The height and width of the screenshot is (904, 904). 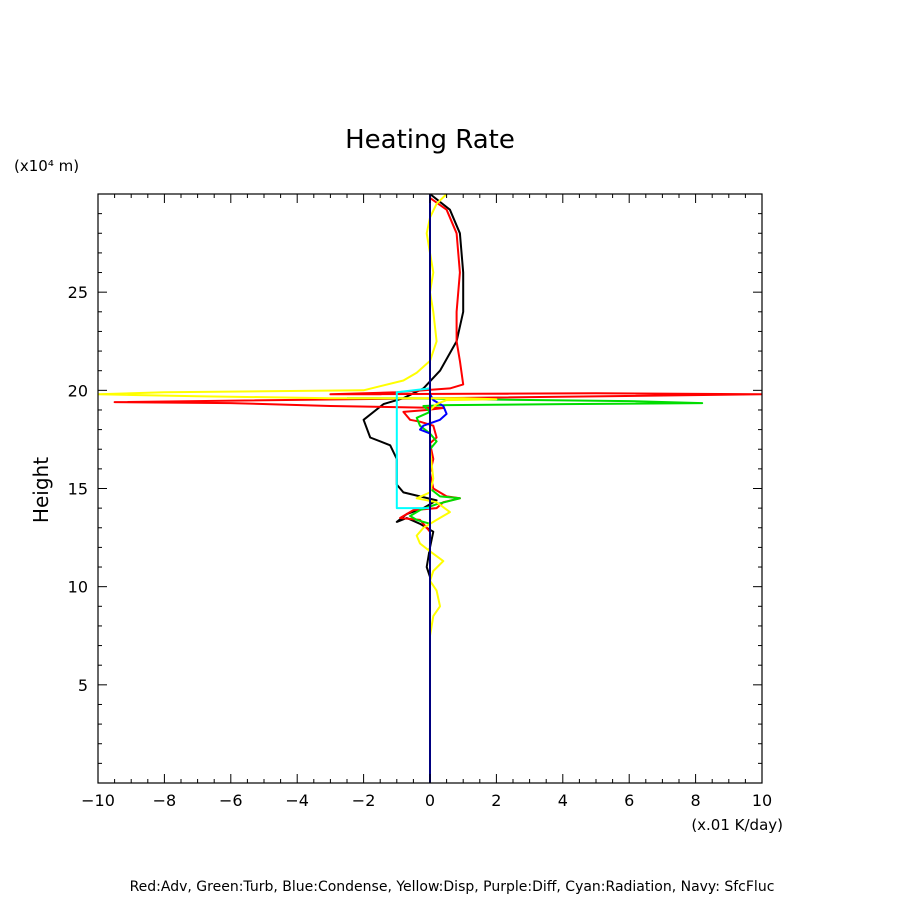 What do you see at coordinates (165, 800) in the screenshot?
I see `x-tick-label: −8` at bounding box center [165, 800].